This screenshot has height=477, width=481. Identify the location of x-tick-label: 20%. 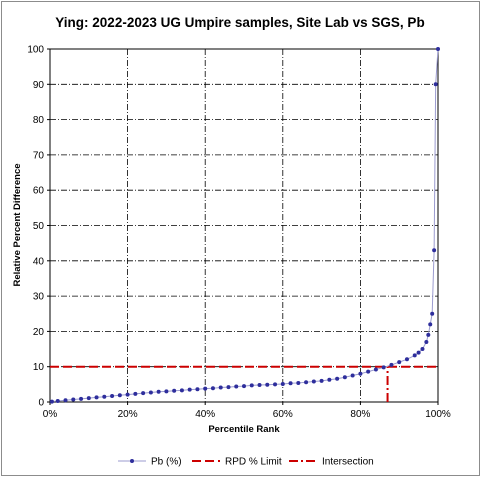
(128, 414).